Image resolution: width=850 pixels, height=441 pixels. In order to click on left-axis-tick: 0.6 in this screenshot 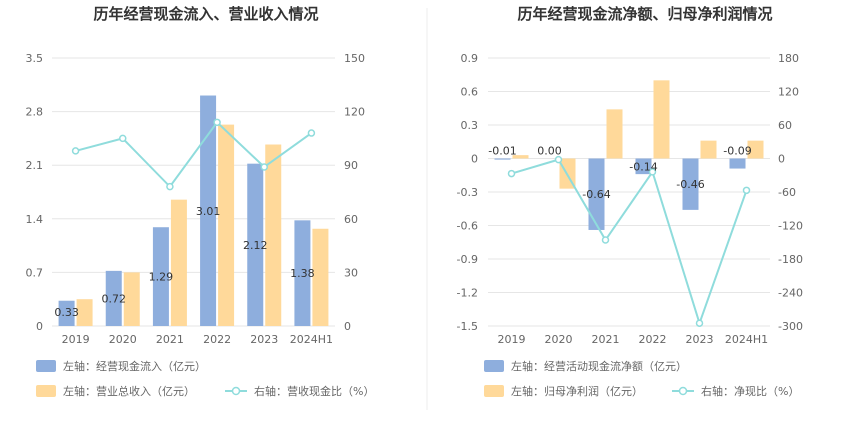, I will do `click(470, 92)`.